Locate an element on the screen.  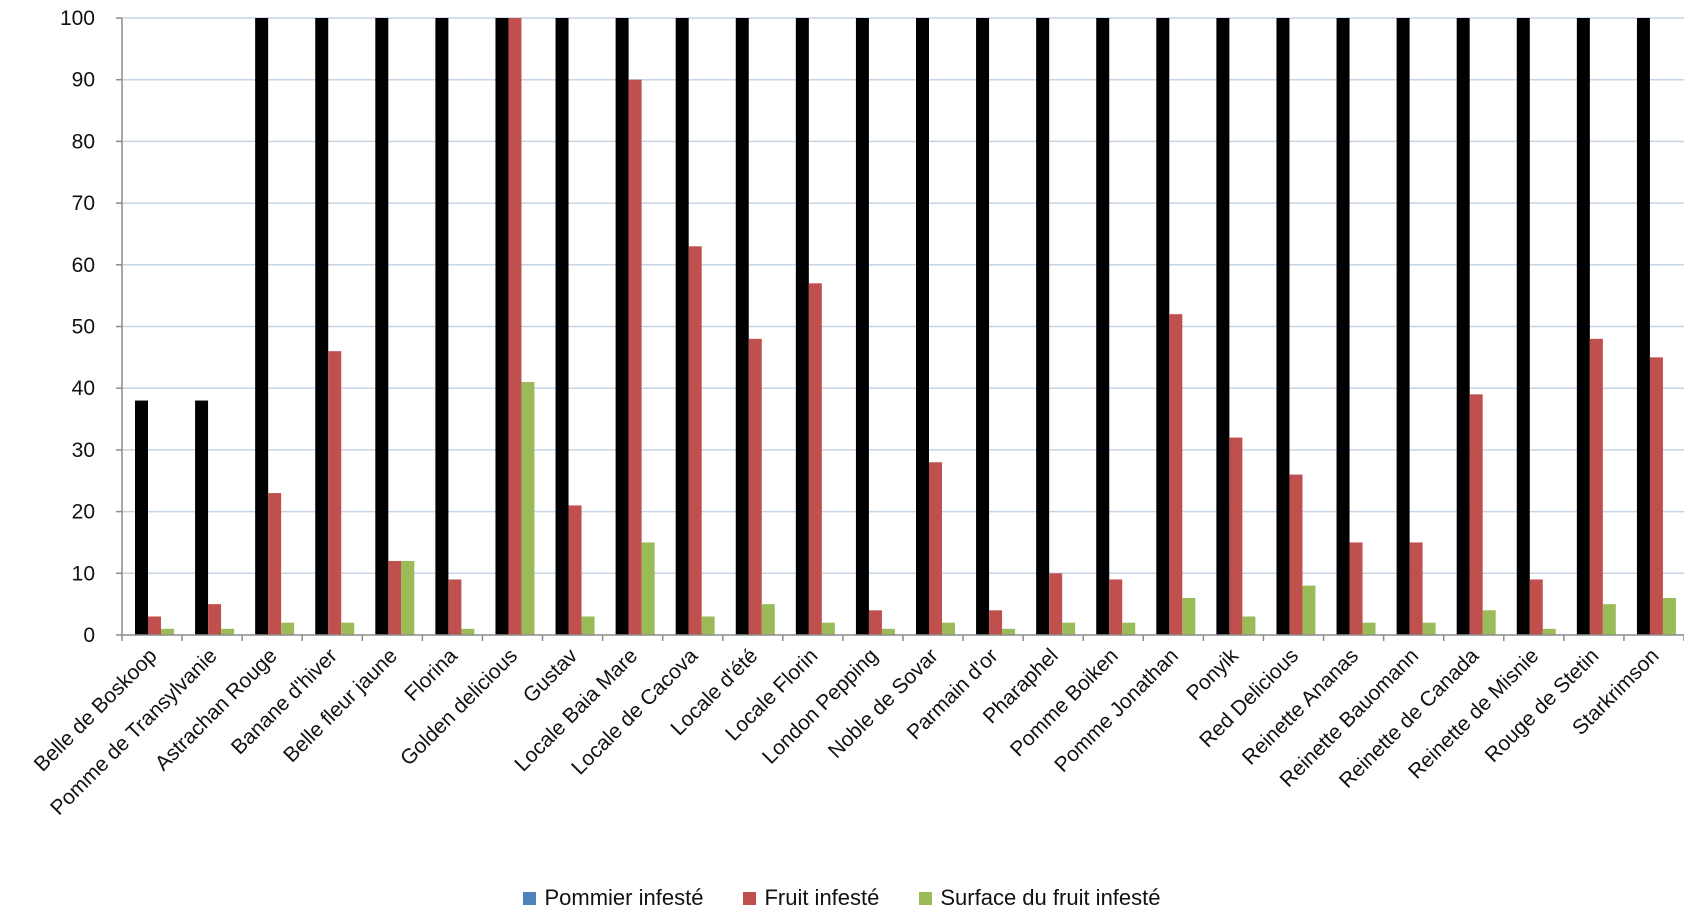
y-tick-label: 0 is located at coordinates (89, 635).